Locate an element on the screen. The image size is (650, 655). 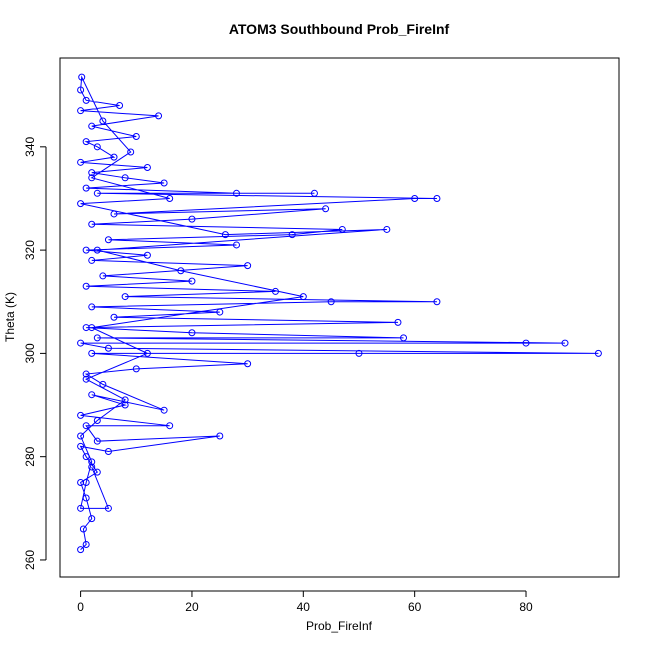
y-axis-label: Theta (K) is located at coordinates (10, 317).